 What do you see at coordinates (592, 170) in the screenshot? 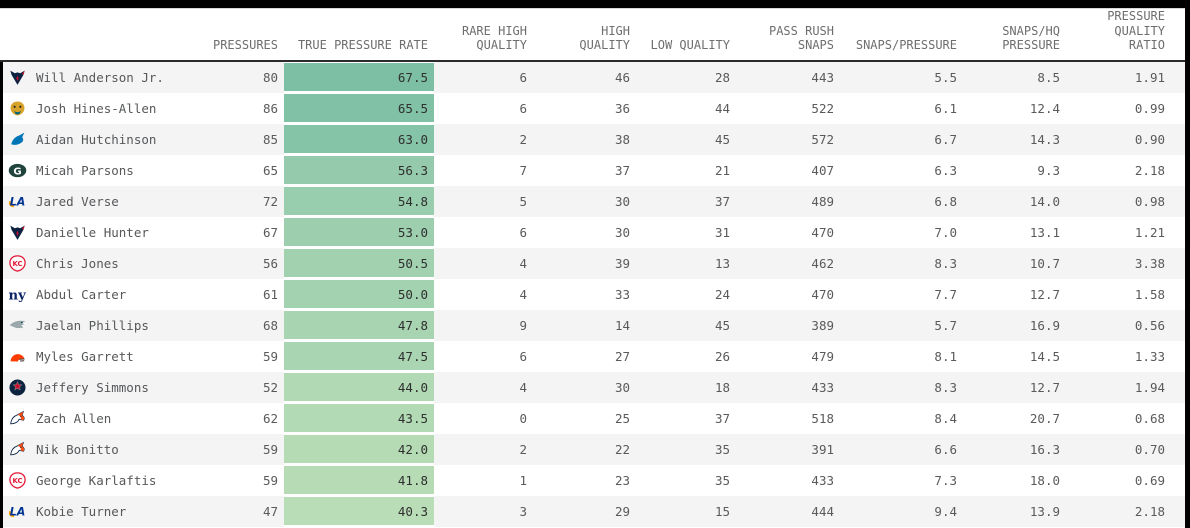
I see `table-row: G Micah Parsons 65 56.3 7 37 21 407 6.3 9.3 2.18` at bounding box center [592, 170].